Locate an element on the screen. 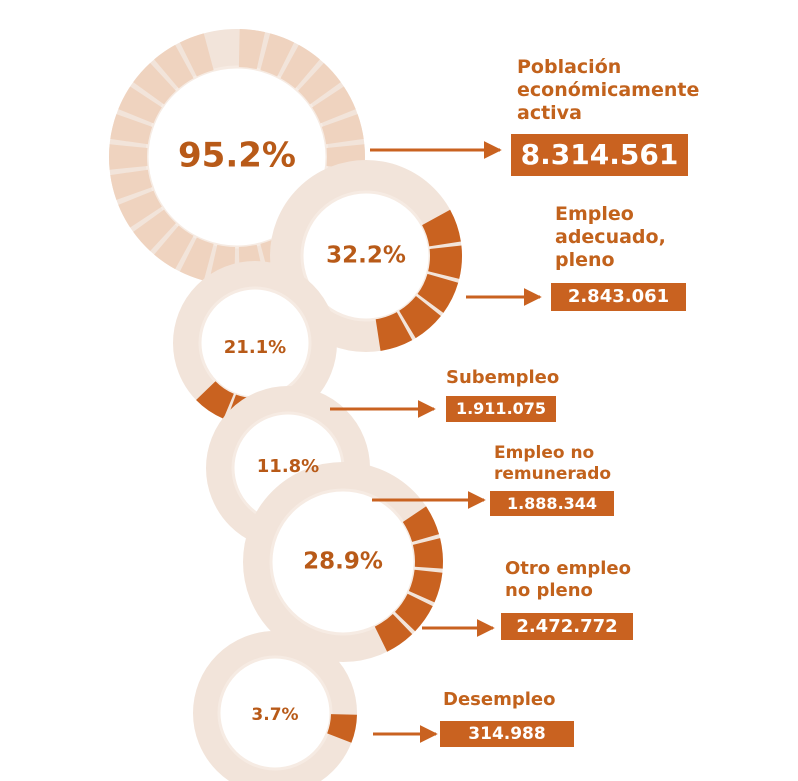 The height and width of the screenshot is (781, 798). value-box-empleo-adecuado: 2.843.061 is located at coordinates (618, 297).